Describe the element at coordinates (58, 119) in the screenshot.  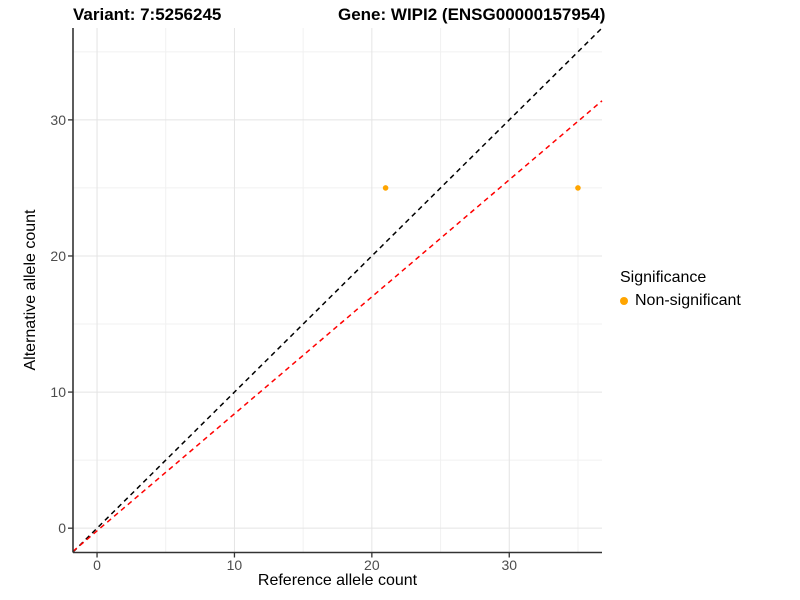
I see `y-tick-label: 30` at that location.